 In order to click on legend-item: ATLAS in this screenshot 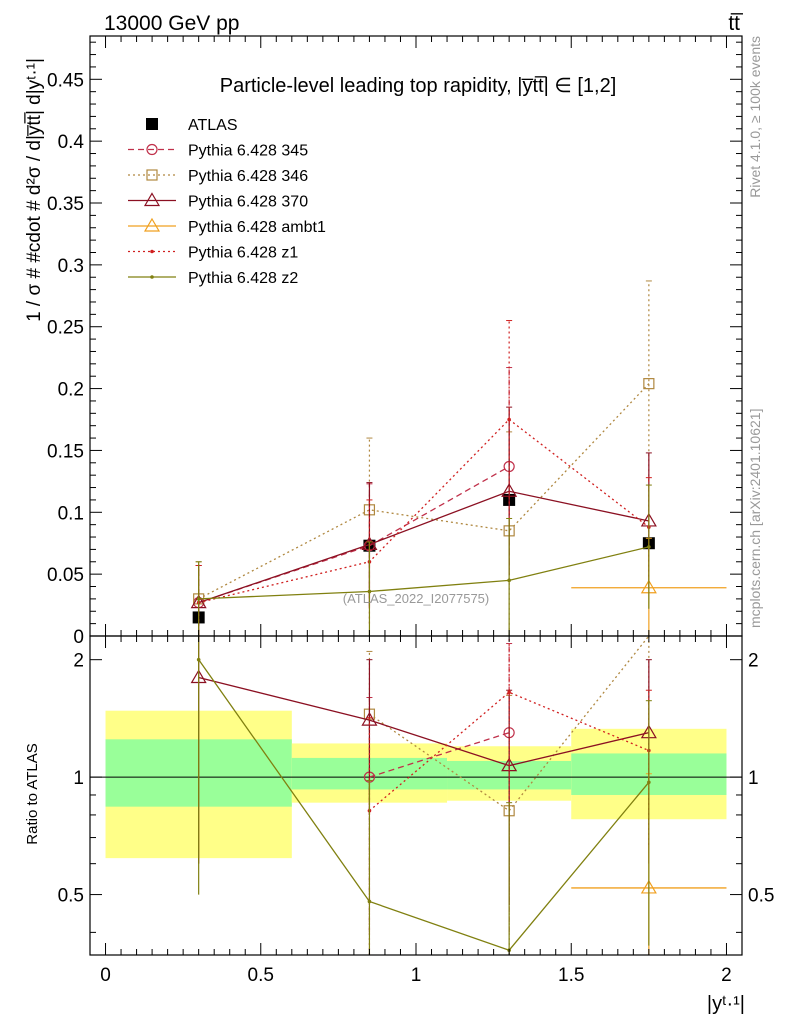, I will do `click(192, 125)`.